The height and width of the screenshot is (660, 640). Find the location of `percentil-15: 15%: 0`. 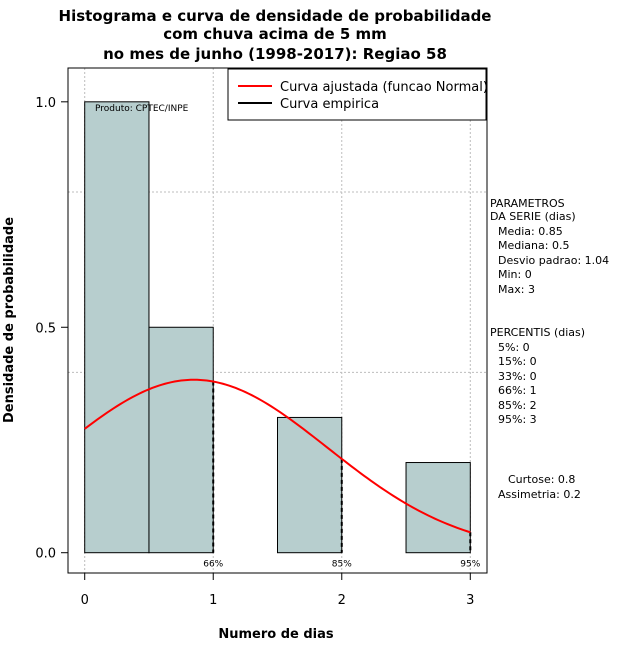

percentil-15: 15%: 0 is located at coordinates (517, 361).